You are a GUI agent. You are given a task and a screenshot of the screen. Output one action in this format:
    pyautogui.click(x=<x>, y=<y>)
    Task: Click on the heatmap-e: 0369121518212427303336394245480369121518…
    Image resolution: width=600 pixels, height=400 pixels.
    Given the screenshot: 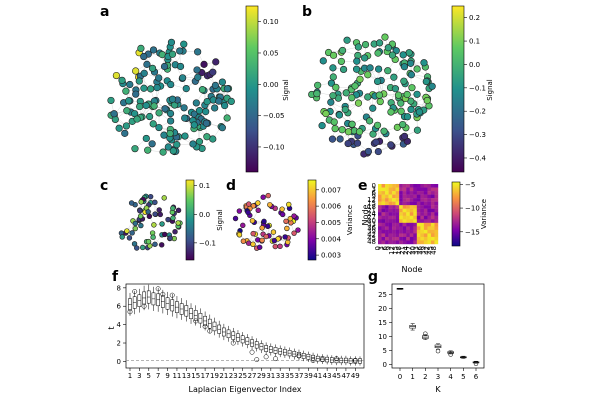 What is the action you would take?
    pyautogui.click(x=402, y=218)
    